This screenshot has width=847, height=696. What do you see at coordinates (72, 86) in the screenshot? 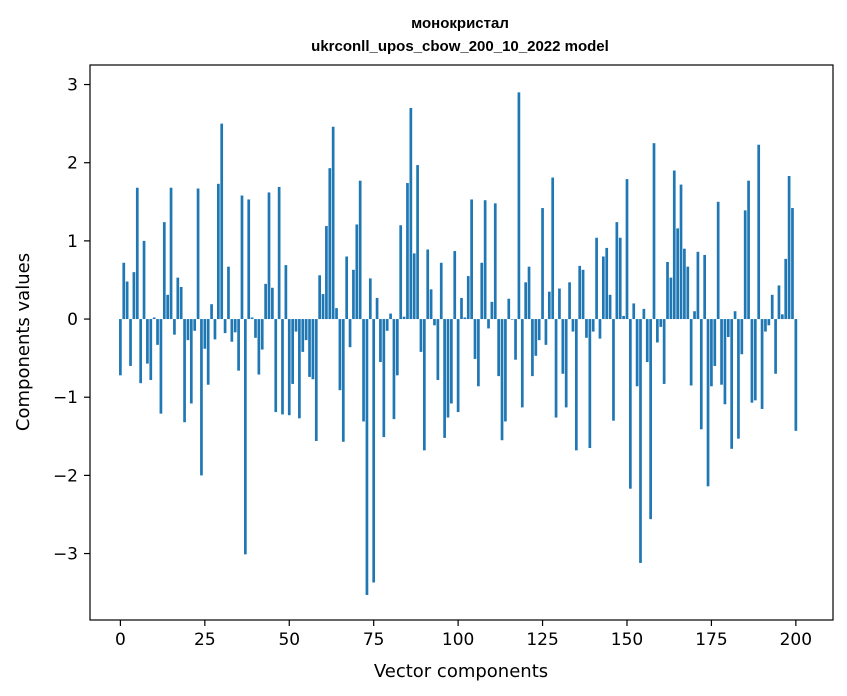
I see `y-tick-label-3: 3` at bounding box center [72, 86].